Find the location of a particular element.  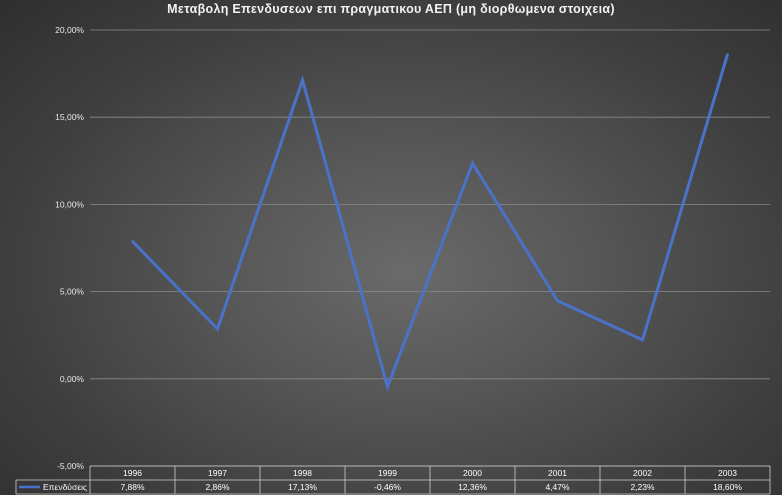

data-table-value: 12,36% is located at coordinates (472, 487).